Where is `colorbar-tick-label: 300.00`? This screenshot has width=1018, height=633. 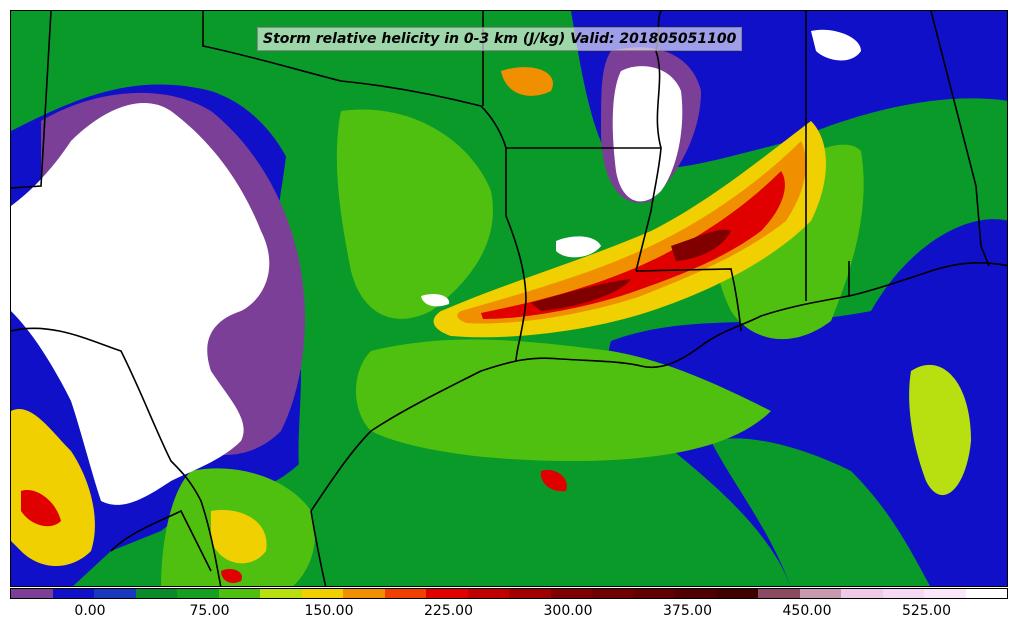
colorbar-tick-label: 300.00 is located at coordinates (568, 611).